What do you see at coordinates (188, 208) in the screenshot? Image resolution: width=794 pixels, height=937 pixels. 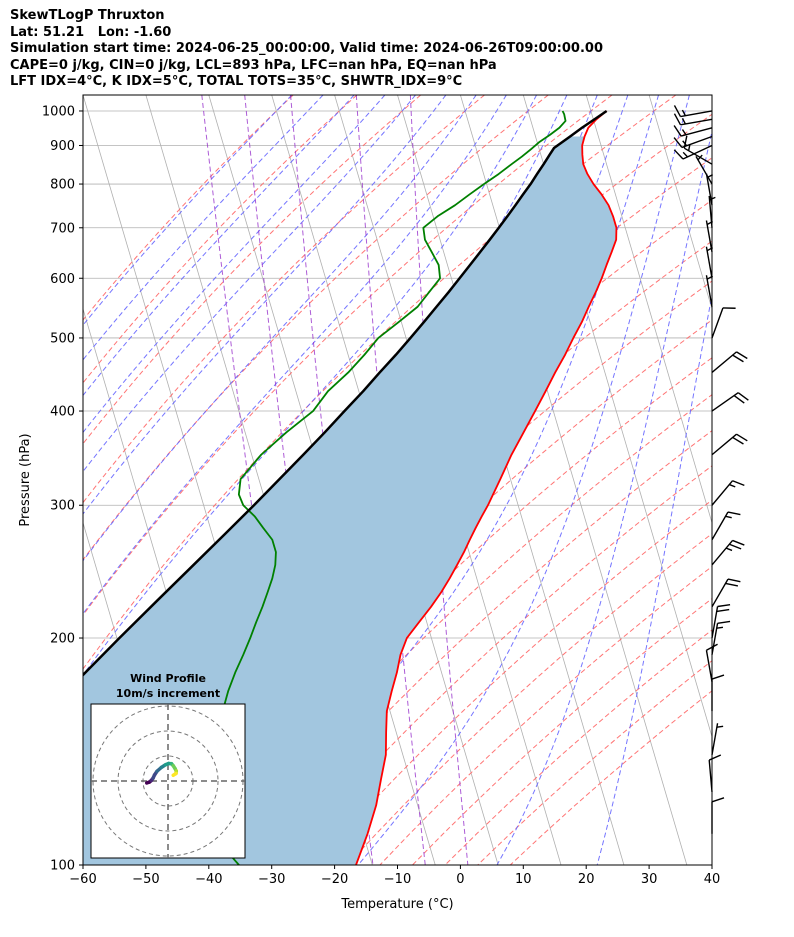 I see `dry-adiabat-line` at bounding box center [188, 208].